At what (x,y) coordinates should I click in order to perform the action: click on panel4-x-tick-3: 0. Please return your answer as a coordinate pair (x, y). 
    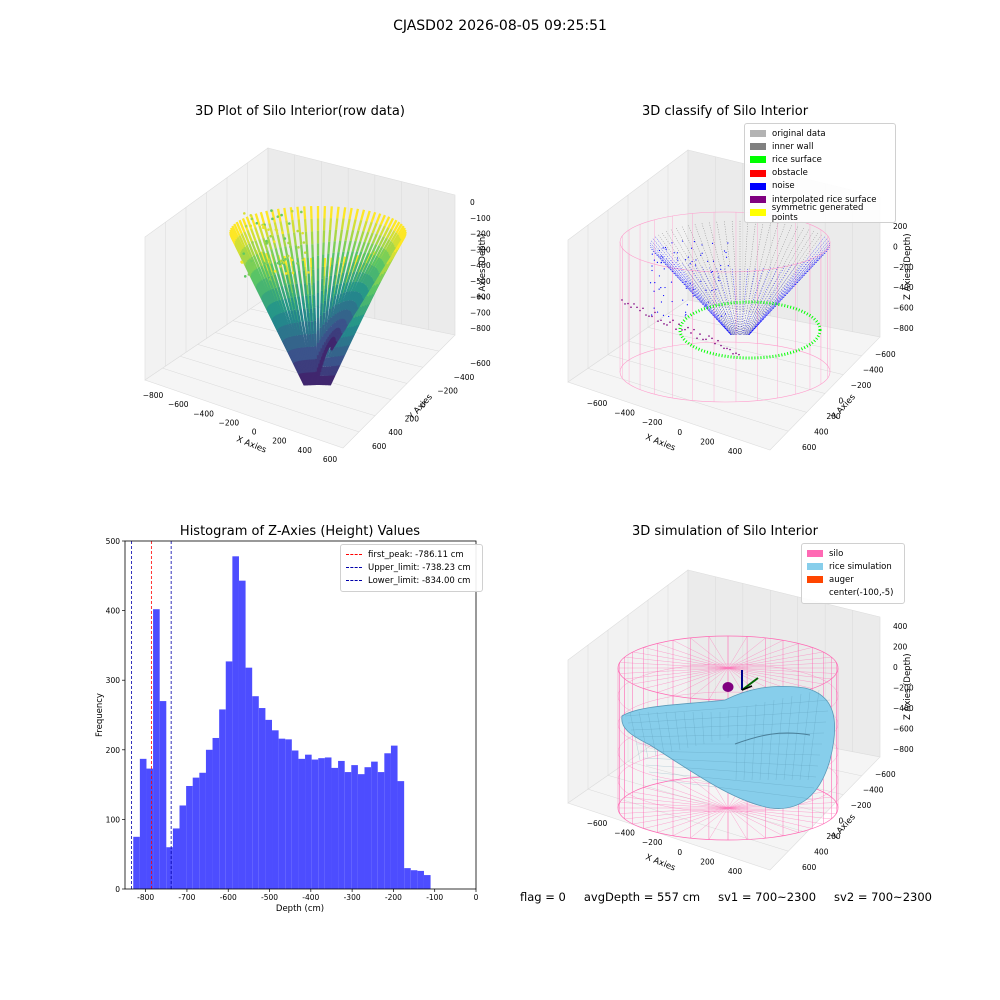
    Looking at the image, I should click on (679, 852).